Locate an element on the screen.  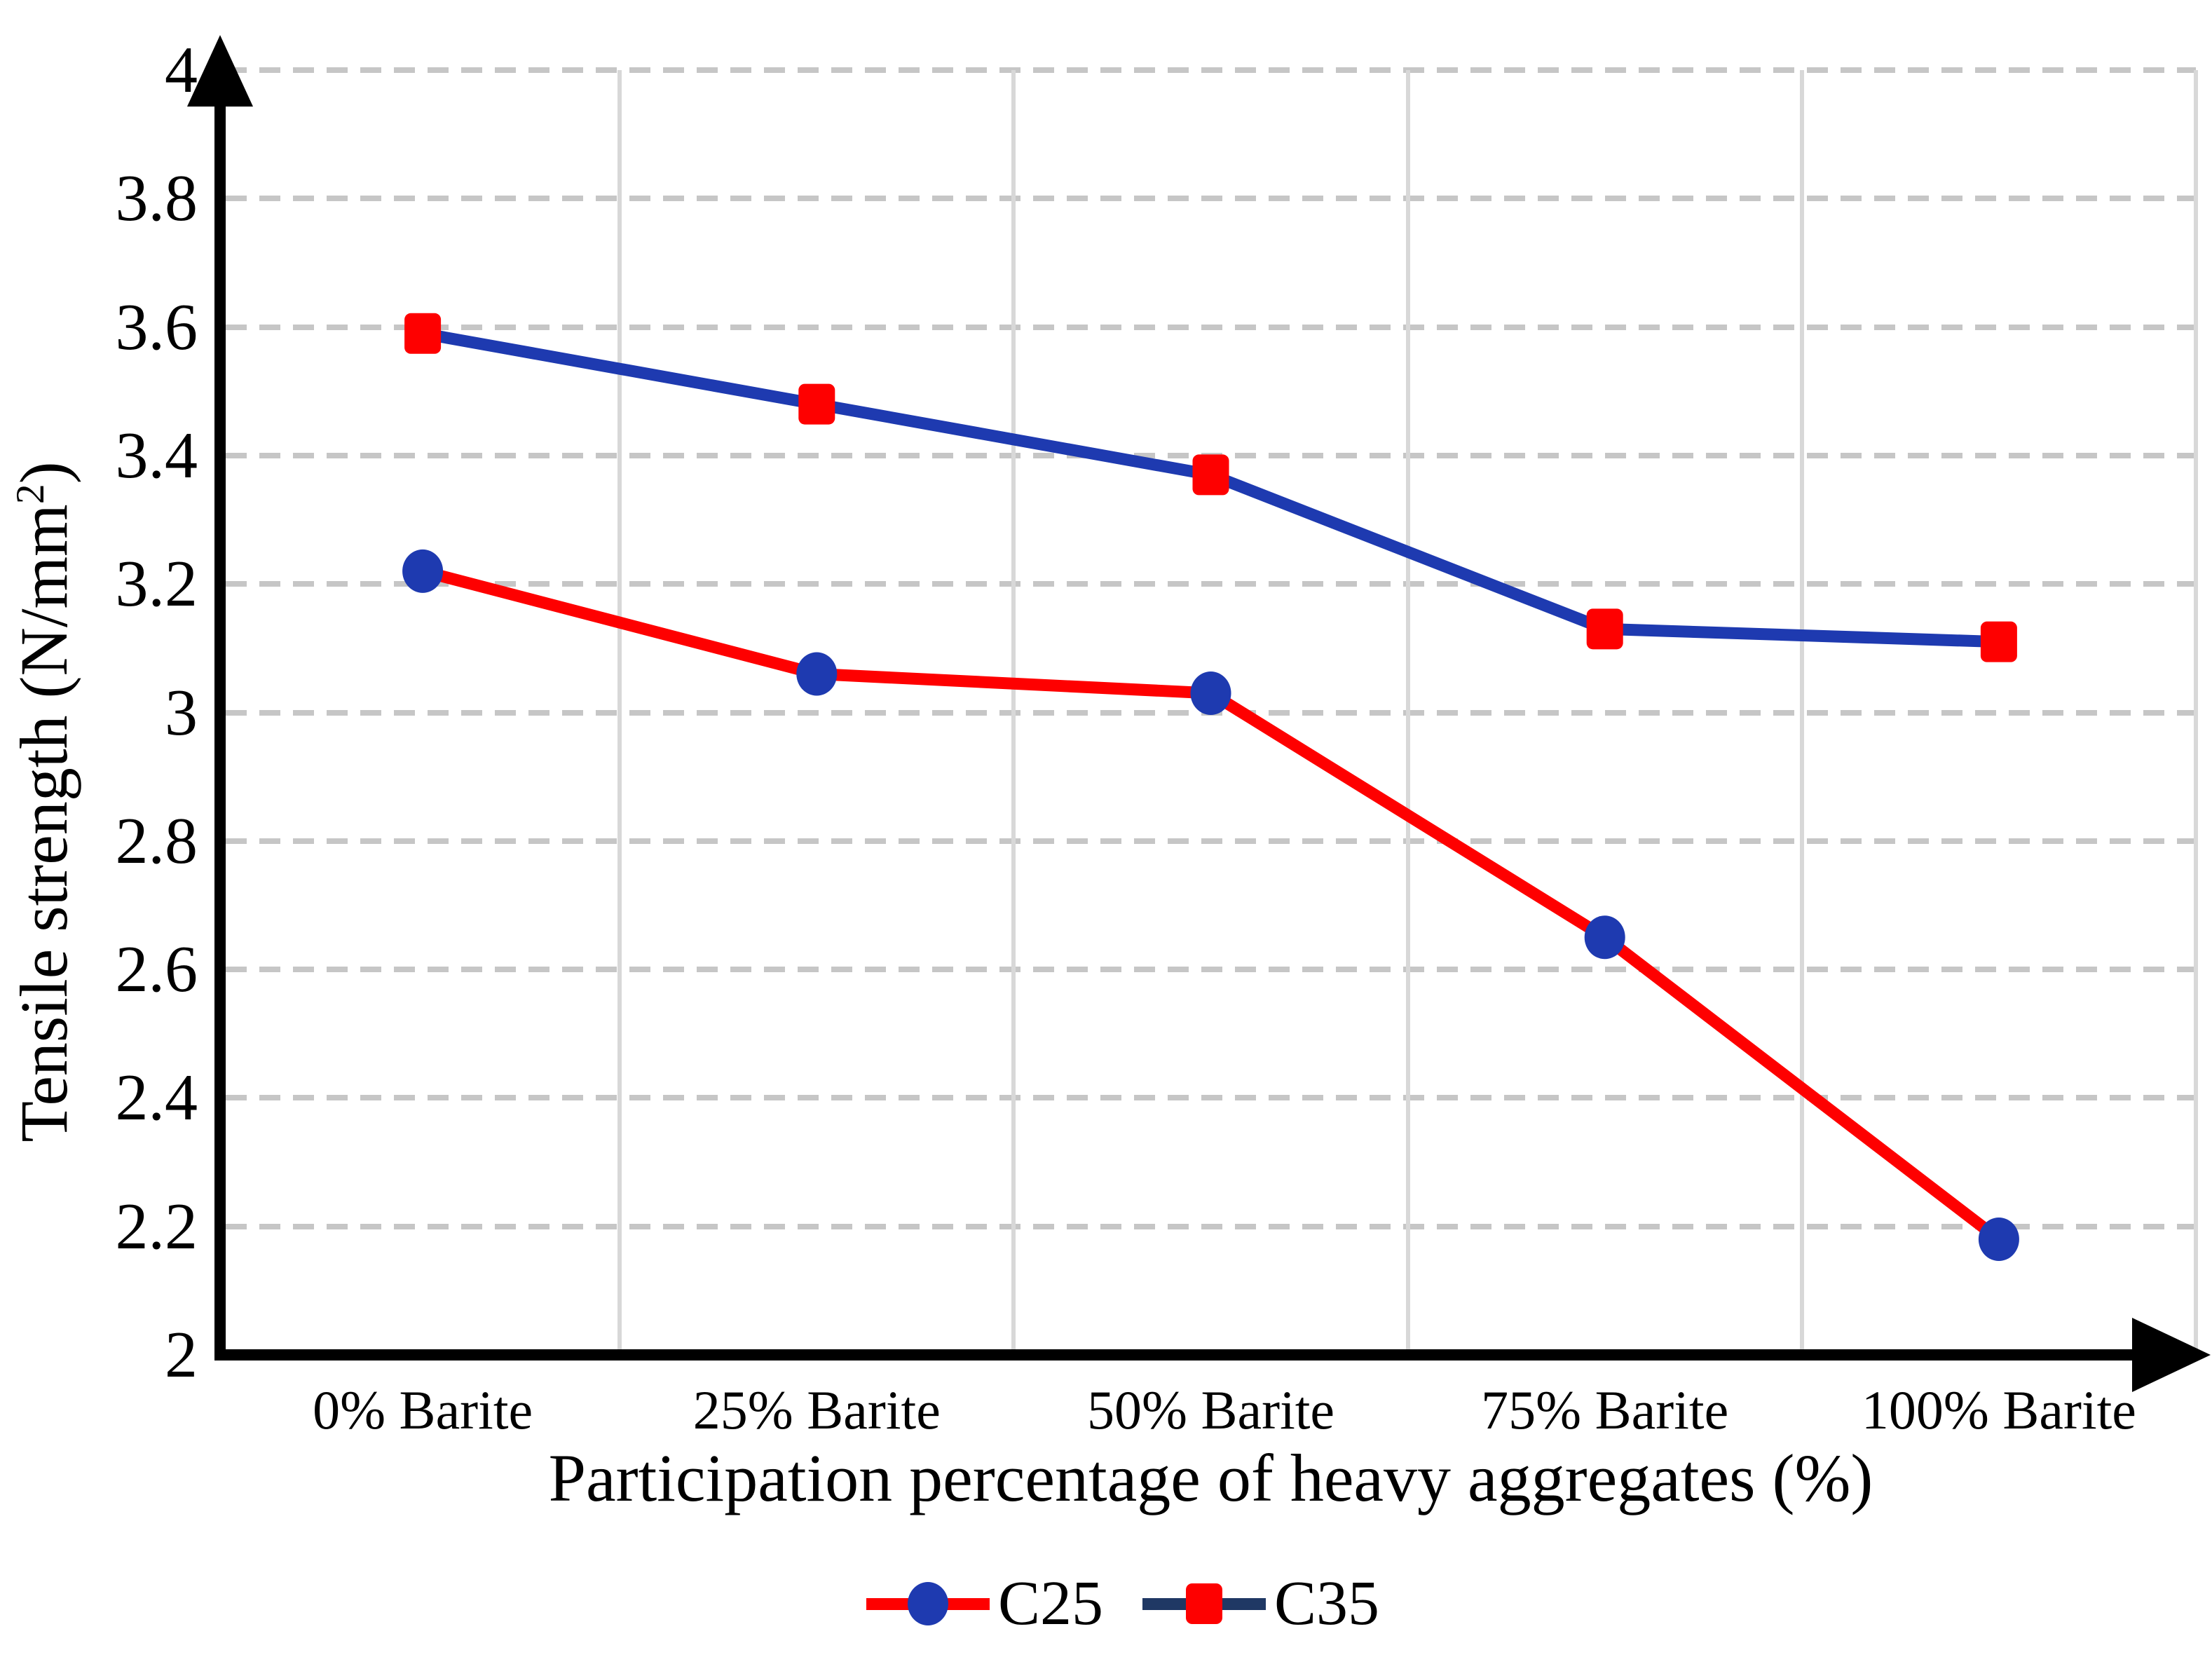
legend: C25 C35 is located at coordinates (1122, 1604).